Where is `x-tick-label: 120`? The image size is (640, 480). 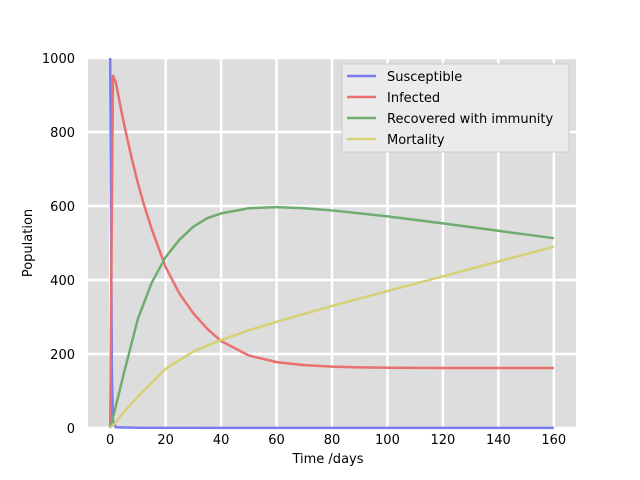 x-tick-label: 120 is located at coordinates (442, 440).